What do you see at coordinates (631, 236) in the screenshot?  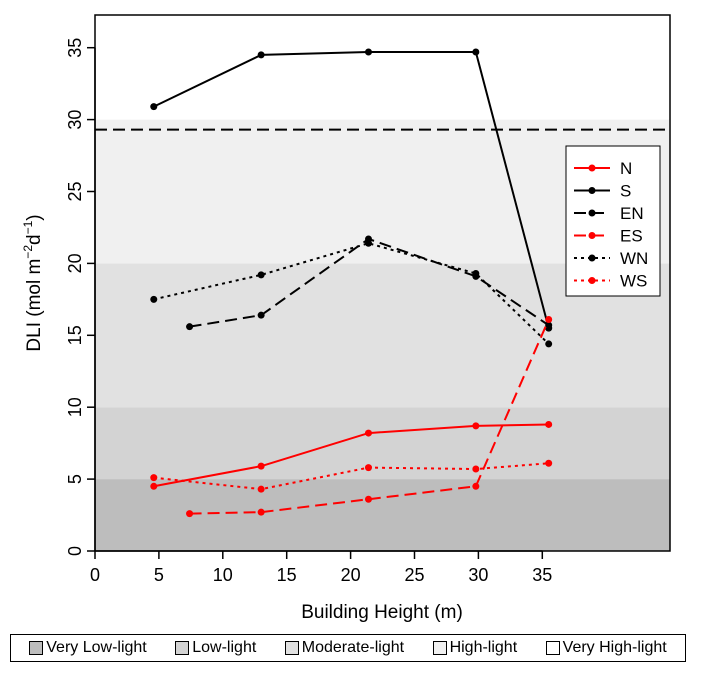 I see `legend-label-es: ES` at bounding box center [631, 236].